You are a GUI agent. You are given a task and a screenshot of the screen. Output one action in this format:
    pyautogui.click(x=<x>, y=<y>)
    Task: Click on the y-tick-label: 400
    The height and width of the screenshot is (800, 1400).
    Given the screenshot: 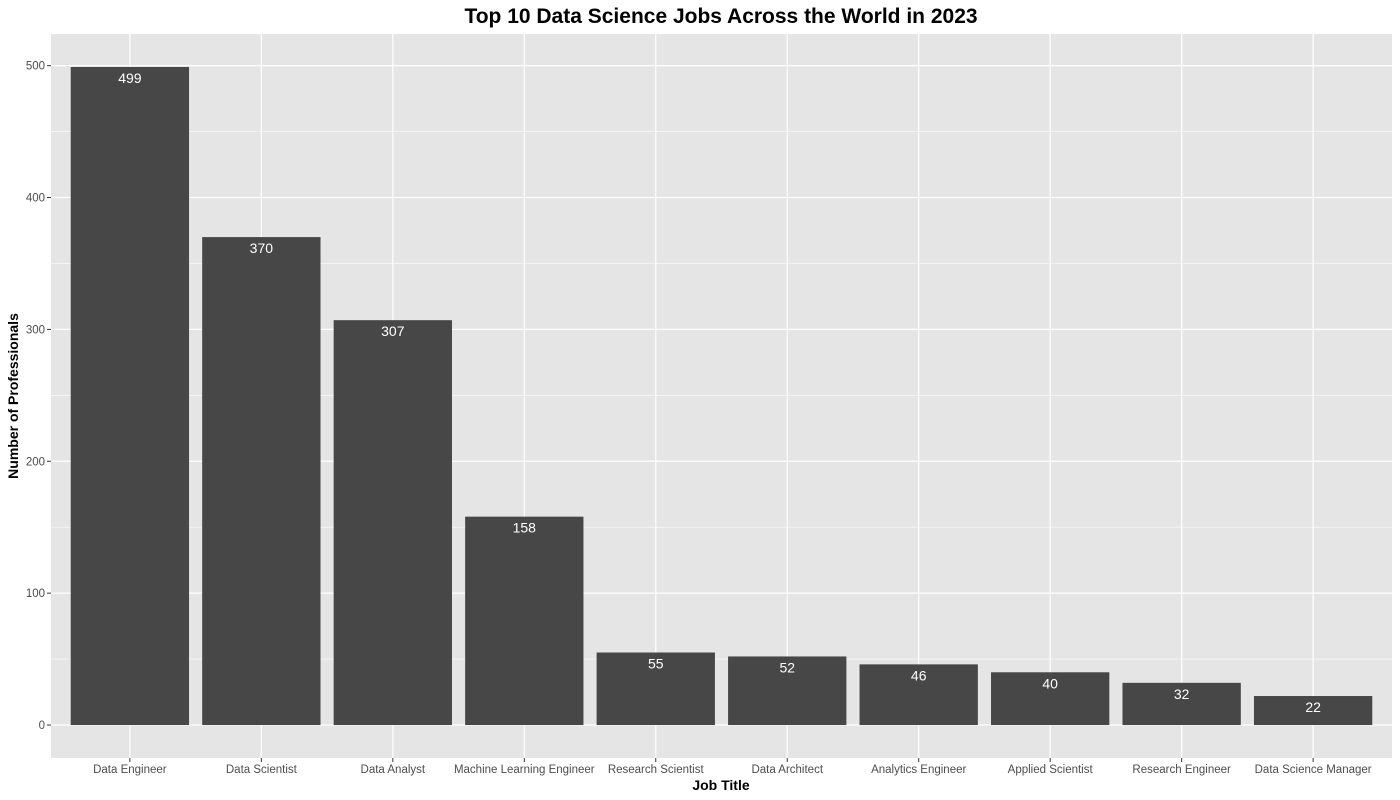 What is the action you would take?
    pyautogui.click(x=35, y=199)
    